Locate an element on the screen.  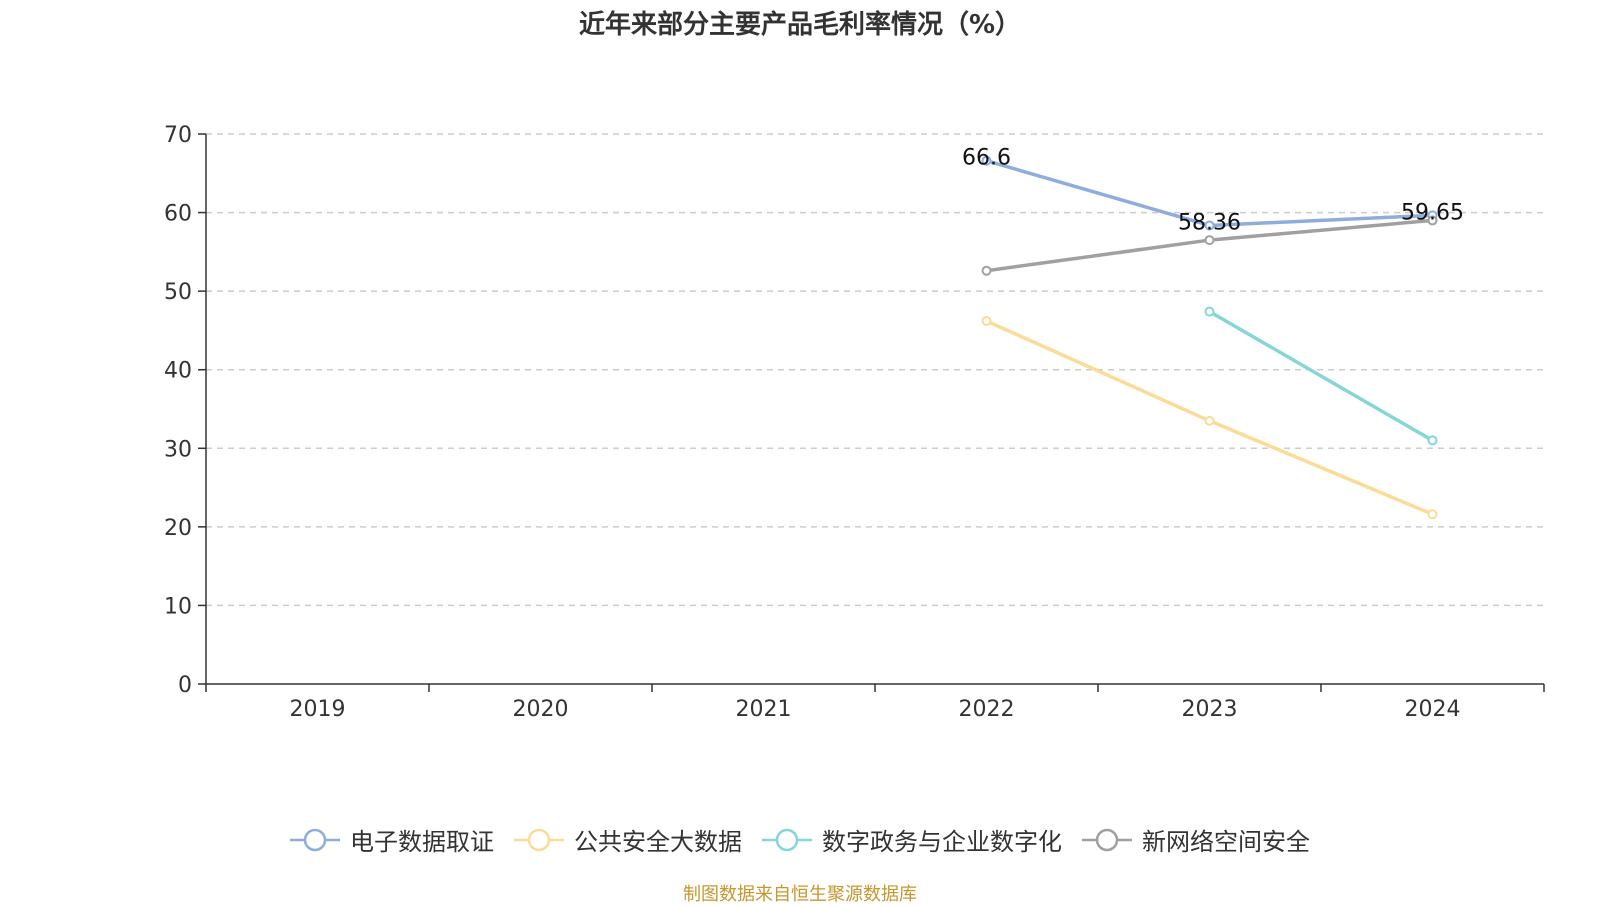
y-tick-label: 60 is located at coordinates (178, 214).